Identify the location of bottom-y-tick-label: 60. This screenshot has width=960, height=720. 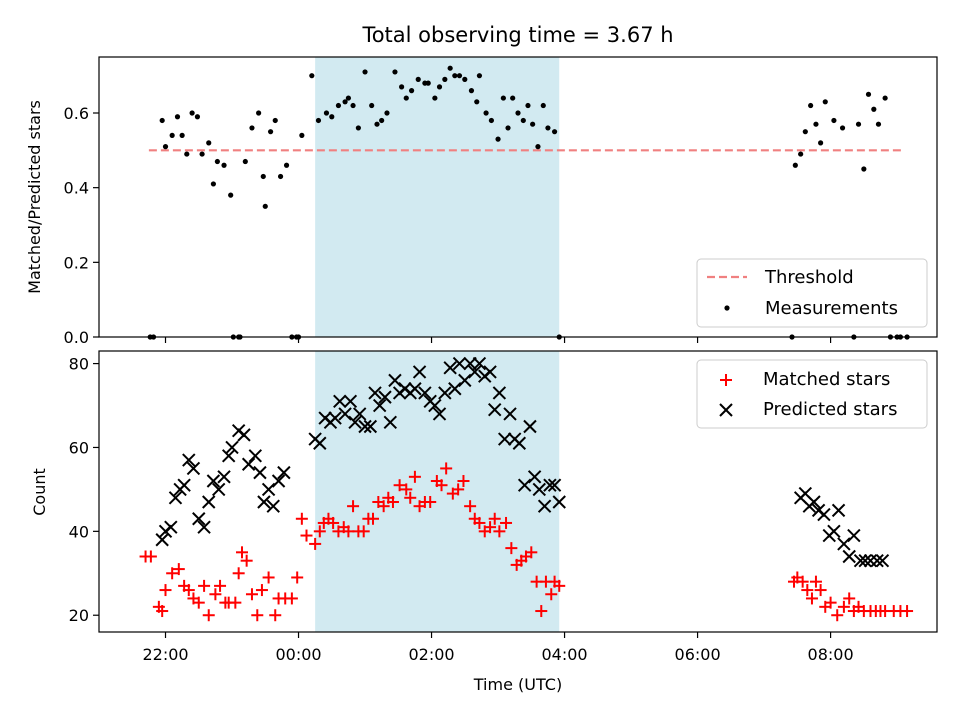
(79, 447).